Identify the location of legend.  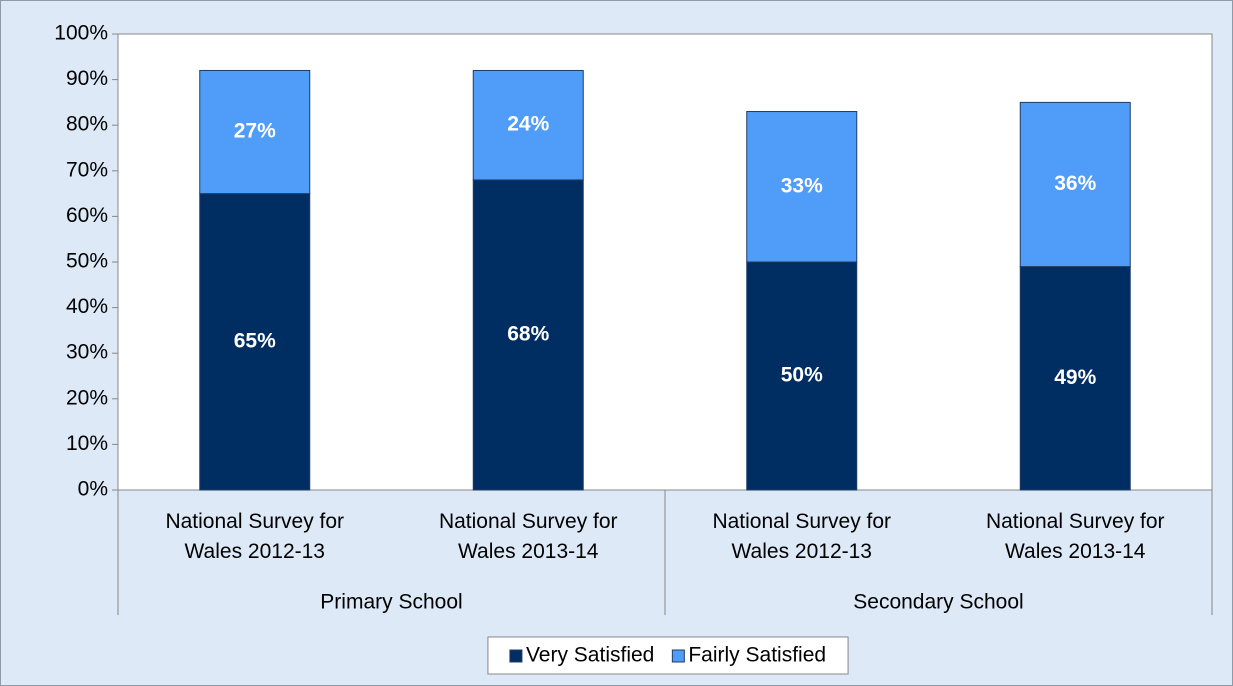
(668, 655).